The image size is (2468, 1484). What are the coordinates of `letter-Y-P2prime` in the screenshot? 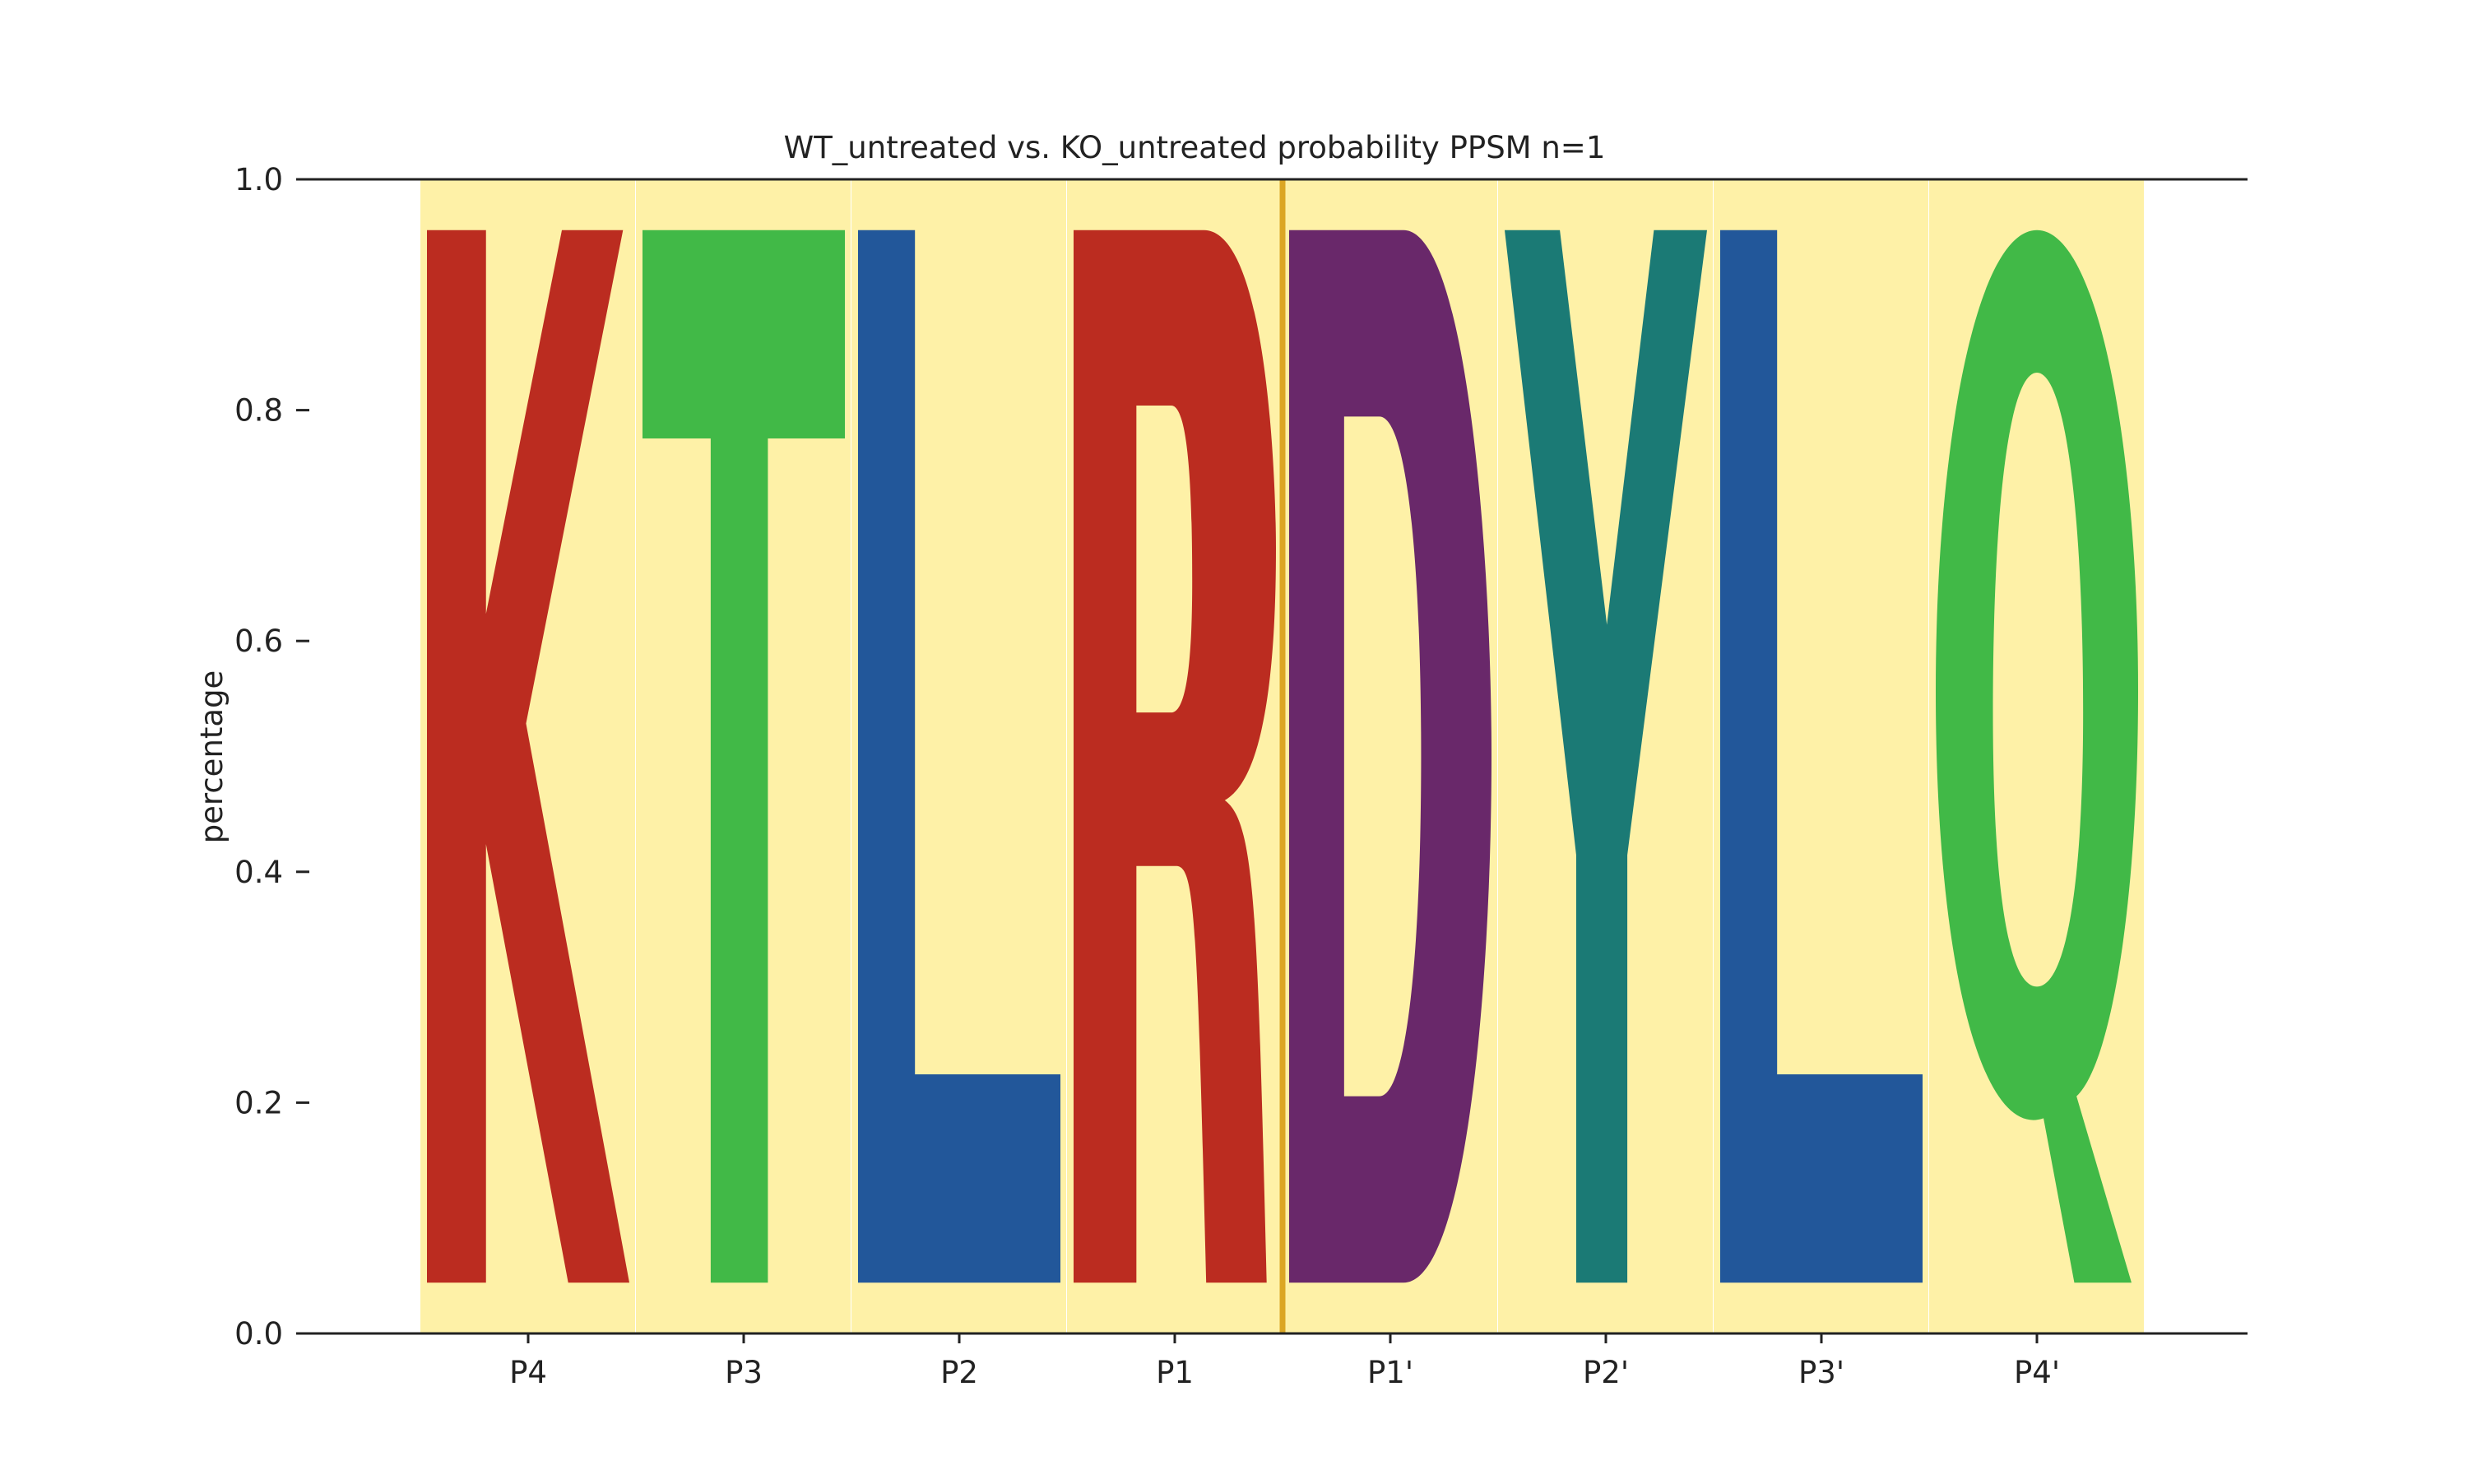 It's located at (1606, 756).